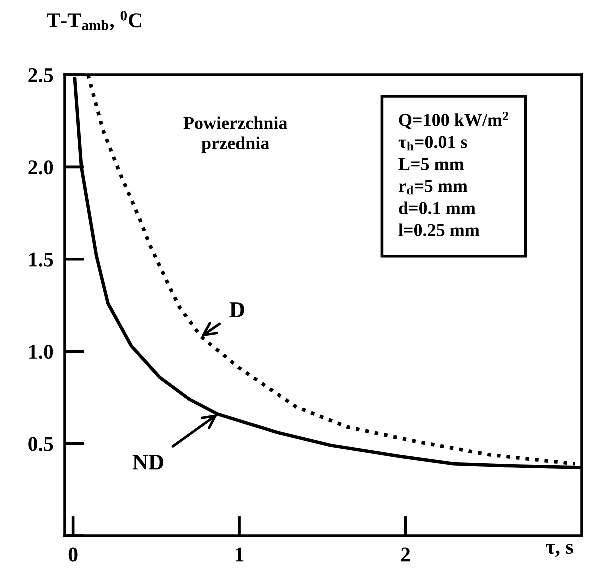  I want to click on x-tick-label: 0, so click(73, 555).